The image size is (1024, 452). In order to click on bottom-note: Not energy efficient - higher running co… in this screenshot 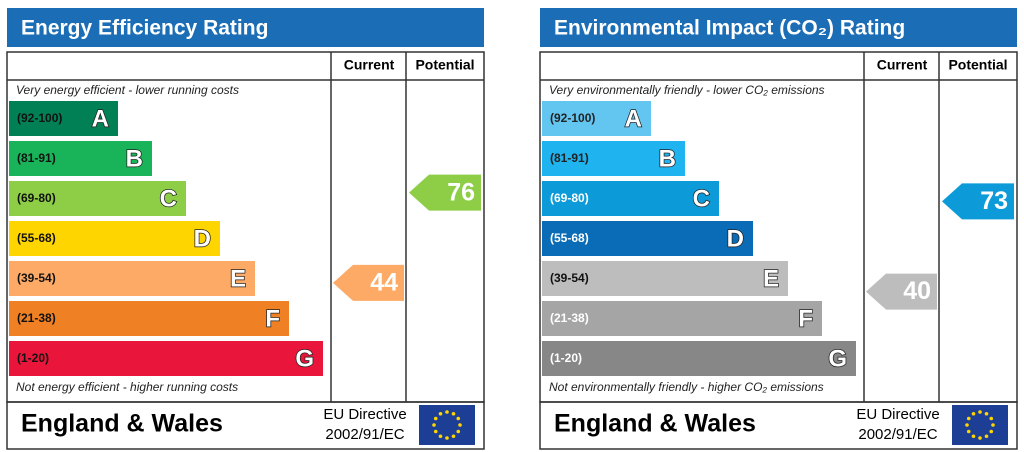, I will do `click(127, 387)`.